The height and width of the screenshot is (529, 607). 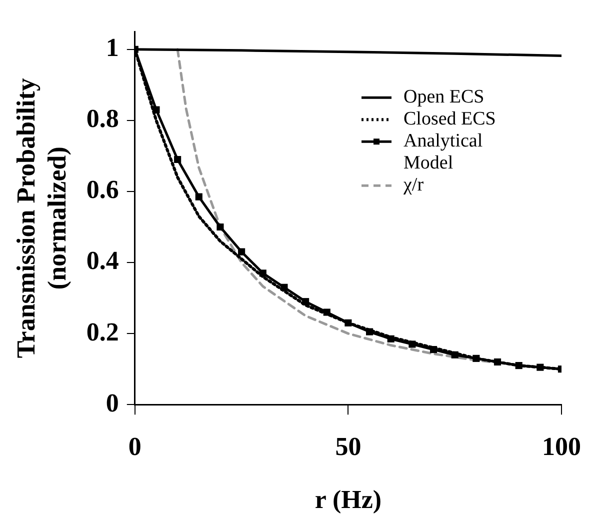 What do you see at coordinates (102, 119) in the screenshot?
I see `y-tick-label: 0.8` at bounding box center [102, 119].